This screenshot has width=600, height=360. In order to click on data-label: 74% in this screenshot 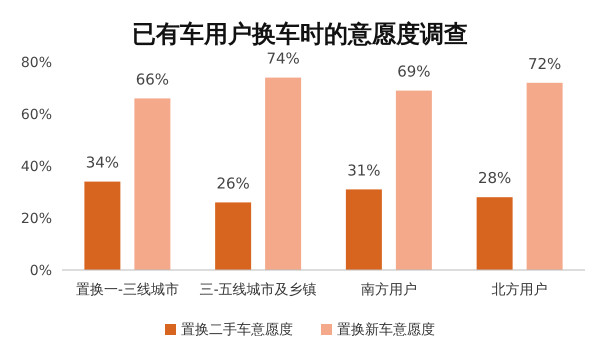, I will do `click(283, 59)`.